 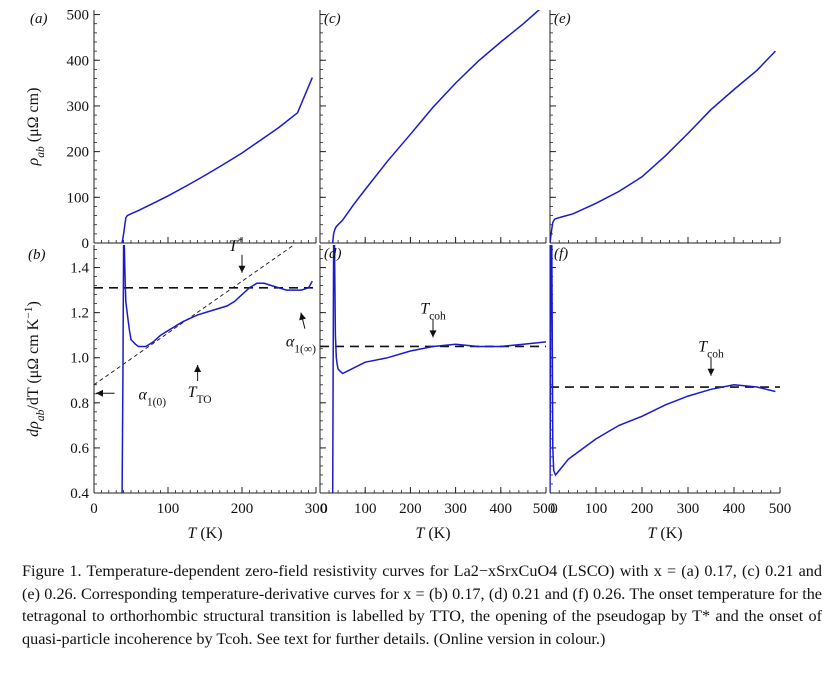 I want to click on y-tick-label: 1.4, so click(x=79, y=269).